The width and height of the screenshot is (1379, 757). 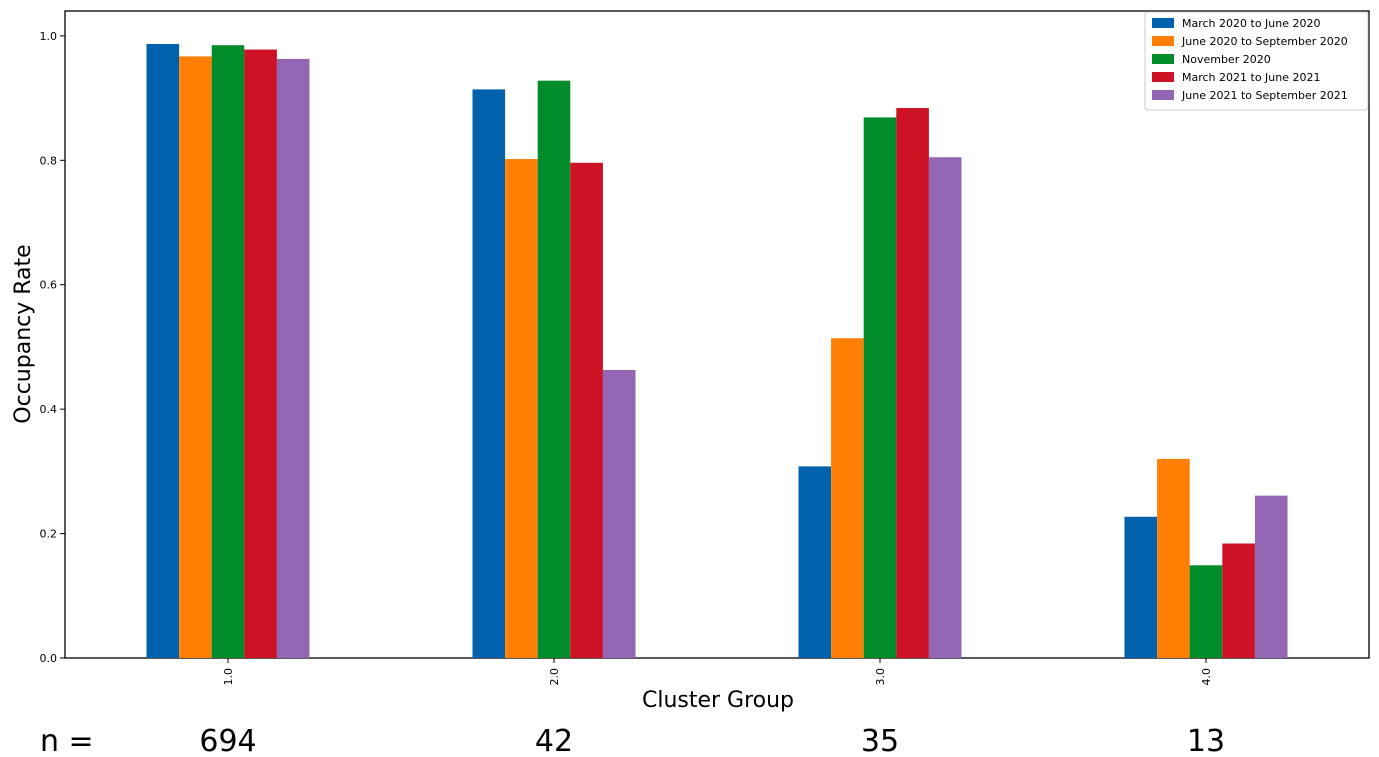 I want to click on legend-entry-label: March 2021 to June 2021, so click(x=1251, y=77).